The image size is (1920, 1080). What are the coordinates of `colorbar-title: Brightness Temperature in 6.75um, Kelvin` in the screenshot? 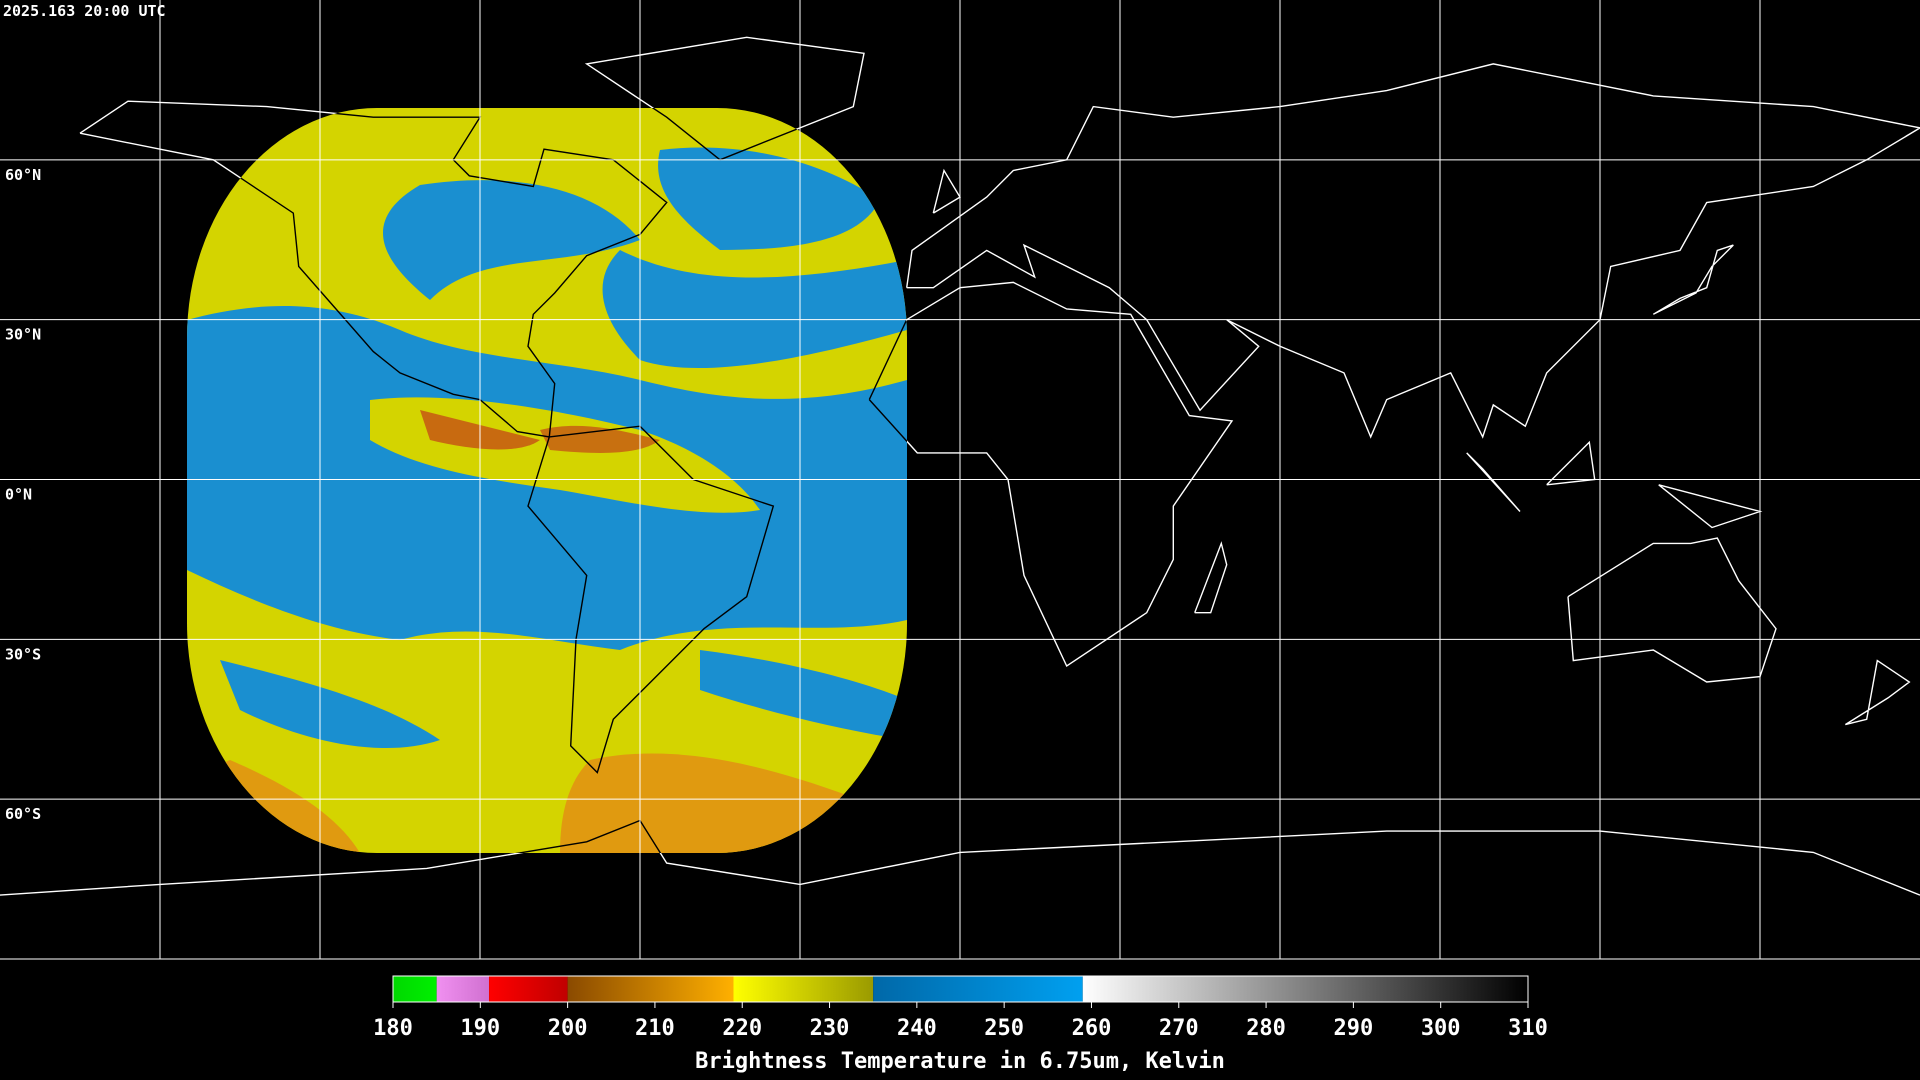 It's located at (960, 1061).